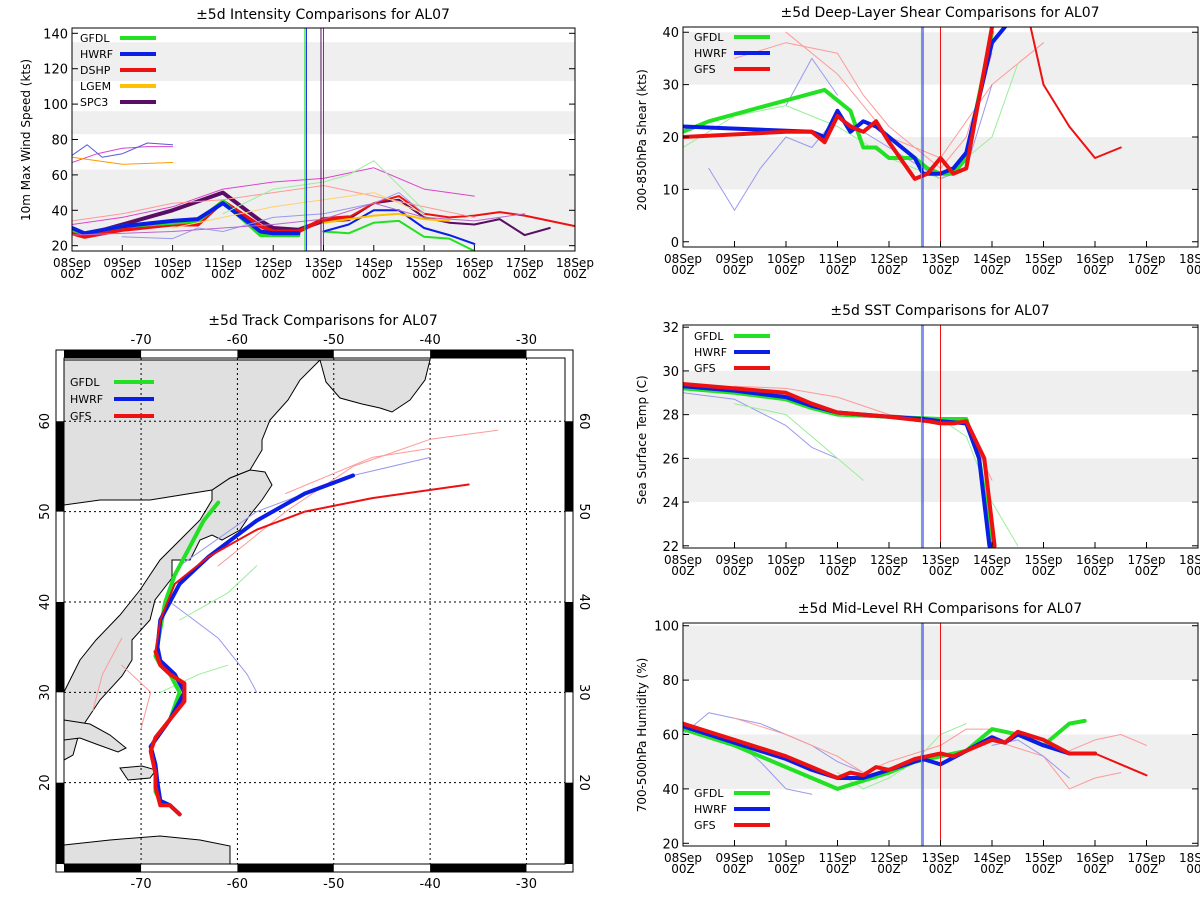  I want to click on track-legend: GFDL HWRF GFS, so click(112, 399).